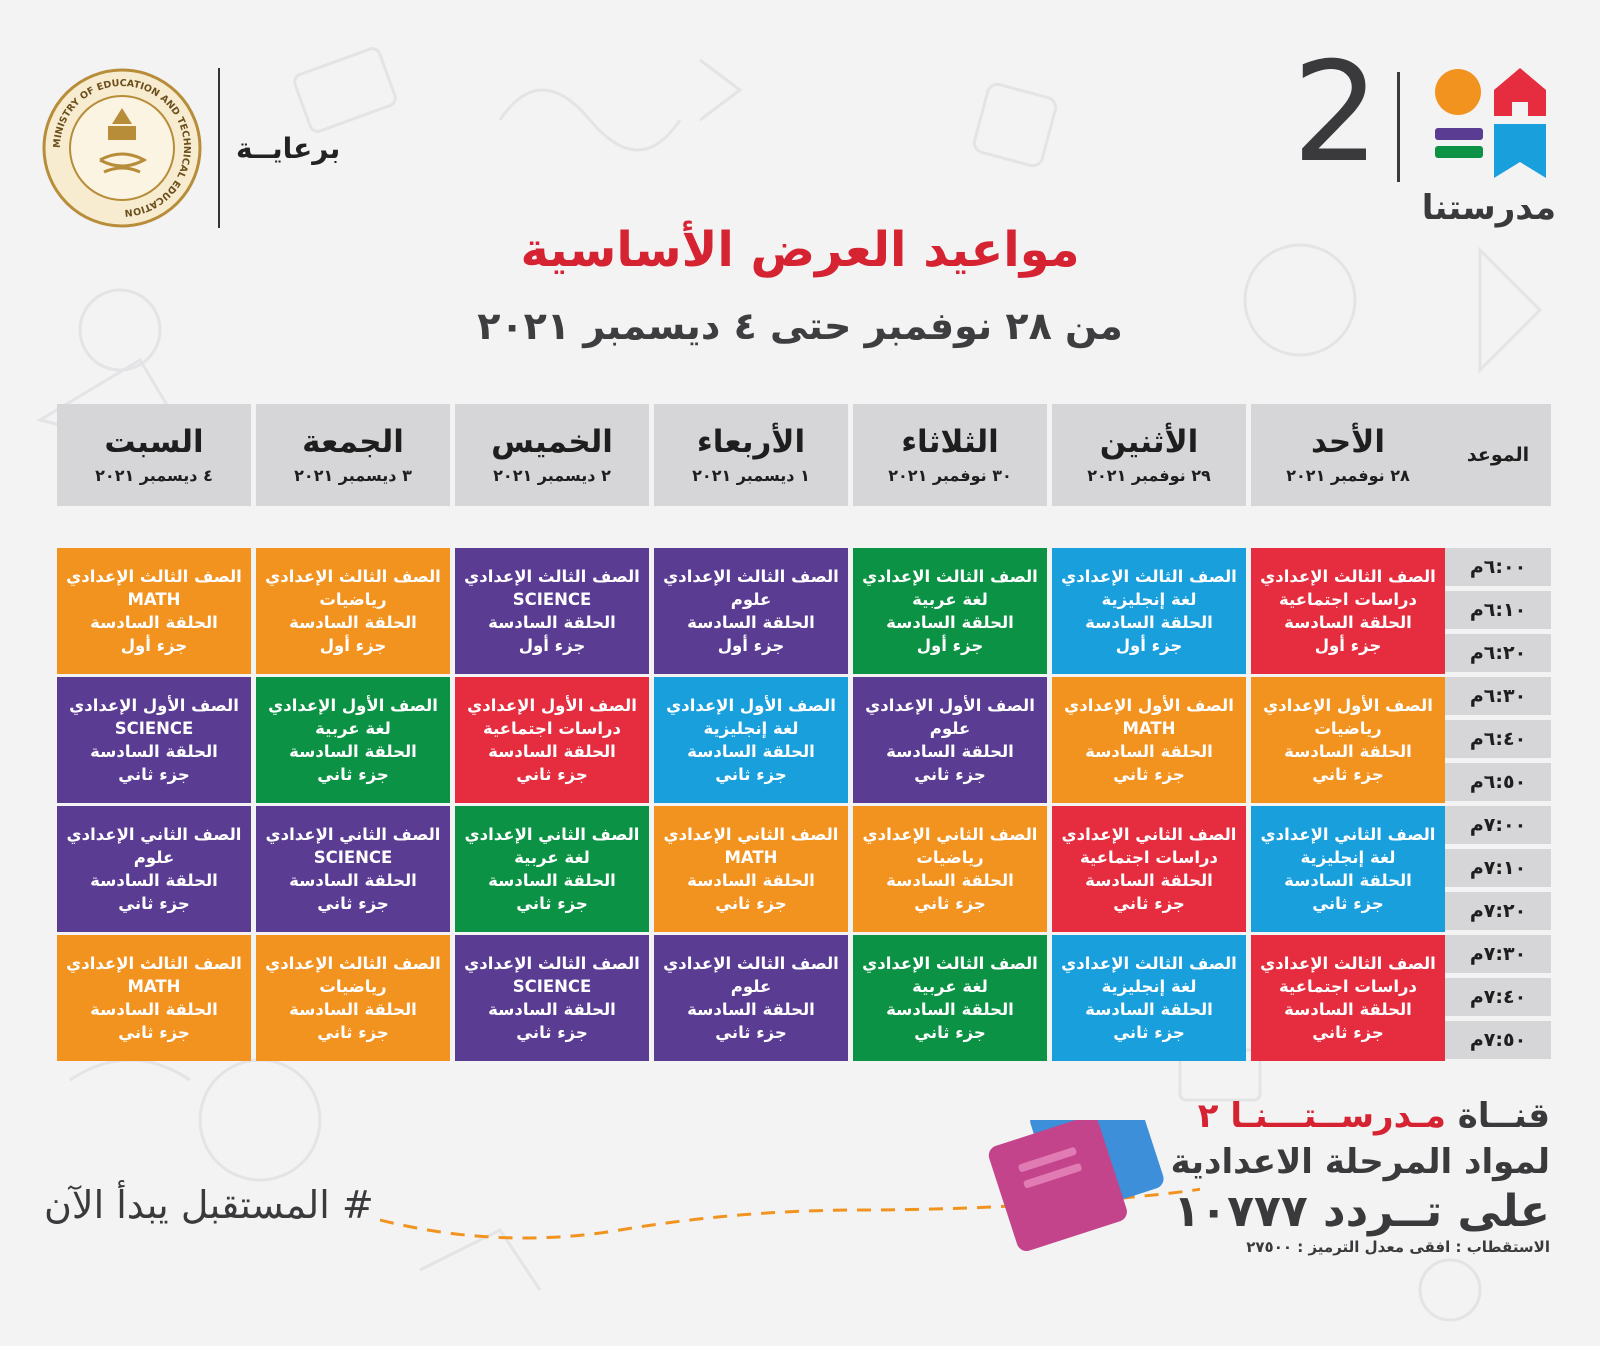  What do you see at coordinates (1498, 997) in the screenshot?
I see `time-cell: ٧:٤٠م` at bounding box center [1498, 997].